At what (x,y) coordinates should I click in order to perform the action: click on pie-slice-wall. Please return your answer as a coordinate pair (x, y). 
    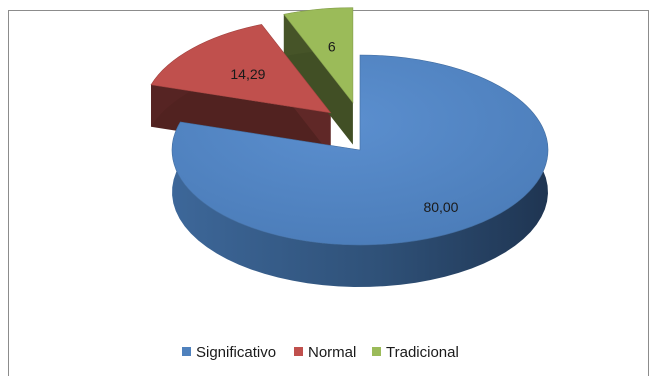
    Looking at the image, I should click on (241, 119).